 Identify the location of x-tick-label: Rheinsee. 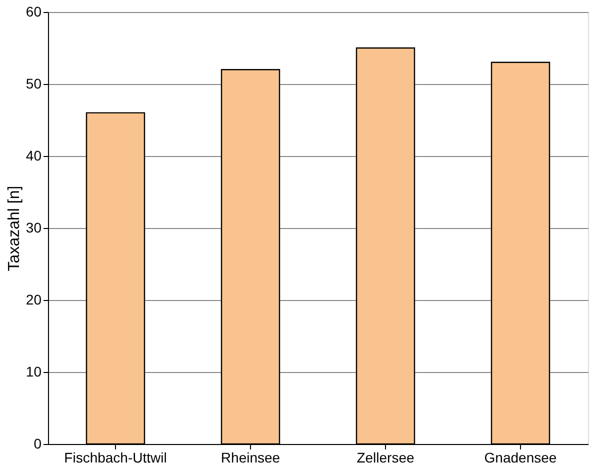
(250, 458).